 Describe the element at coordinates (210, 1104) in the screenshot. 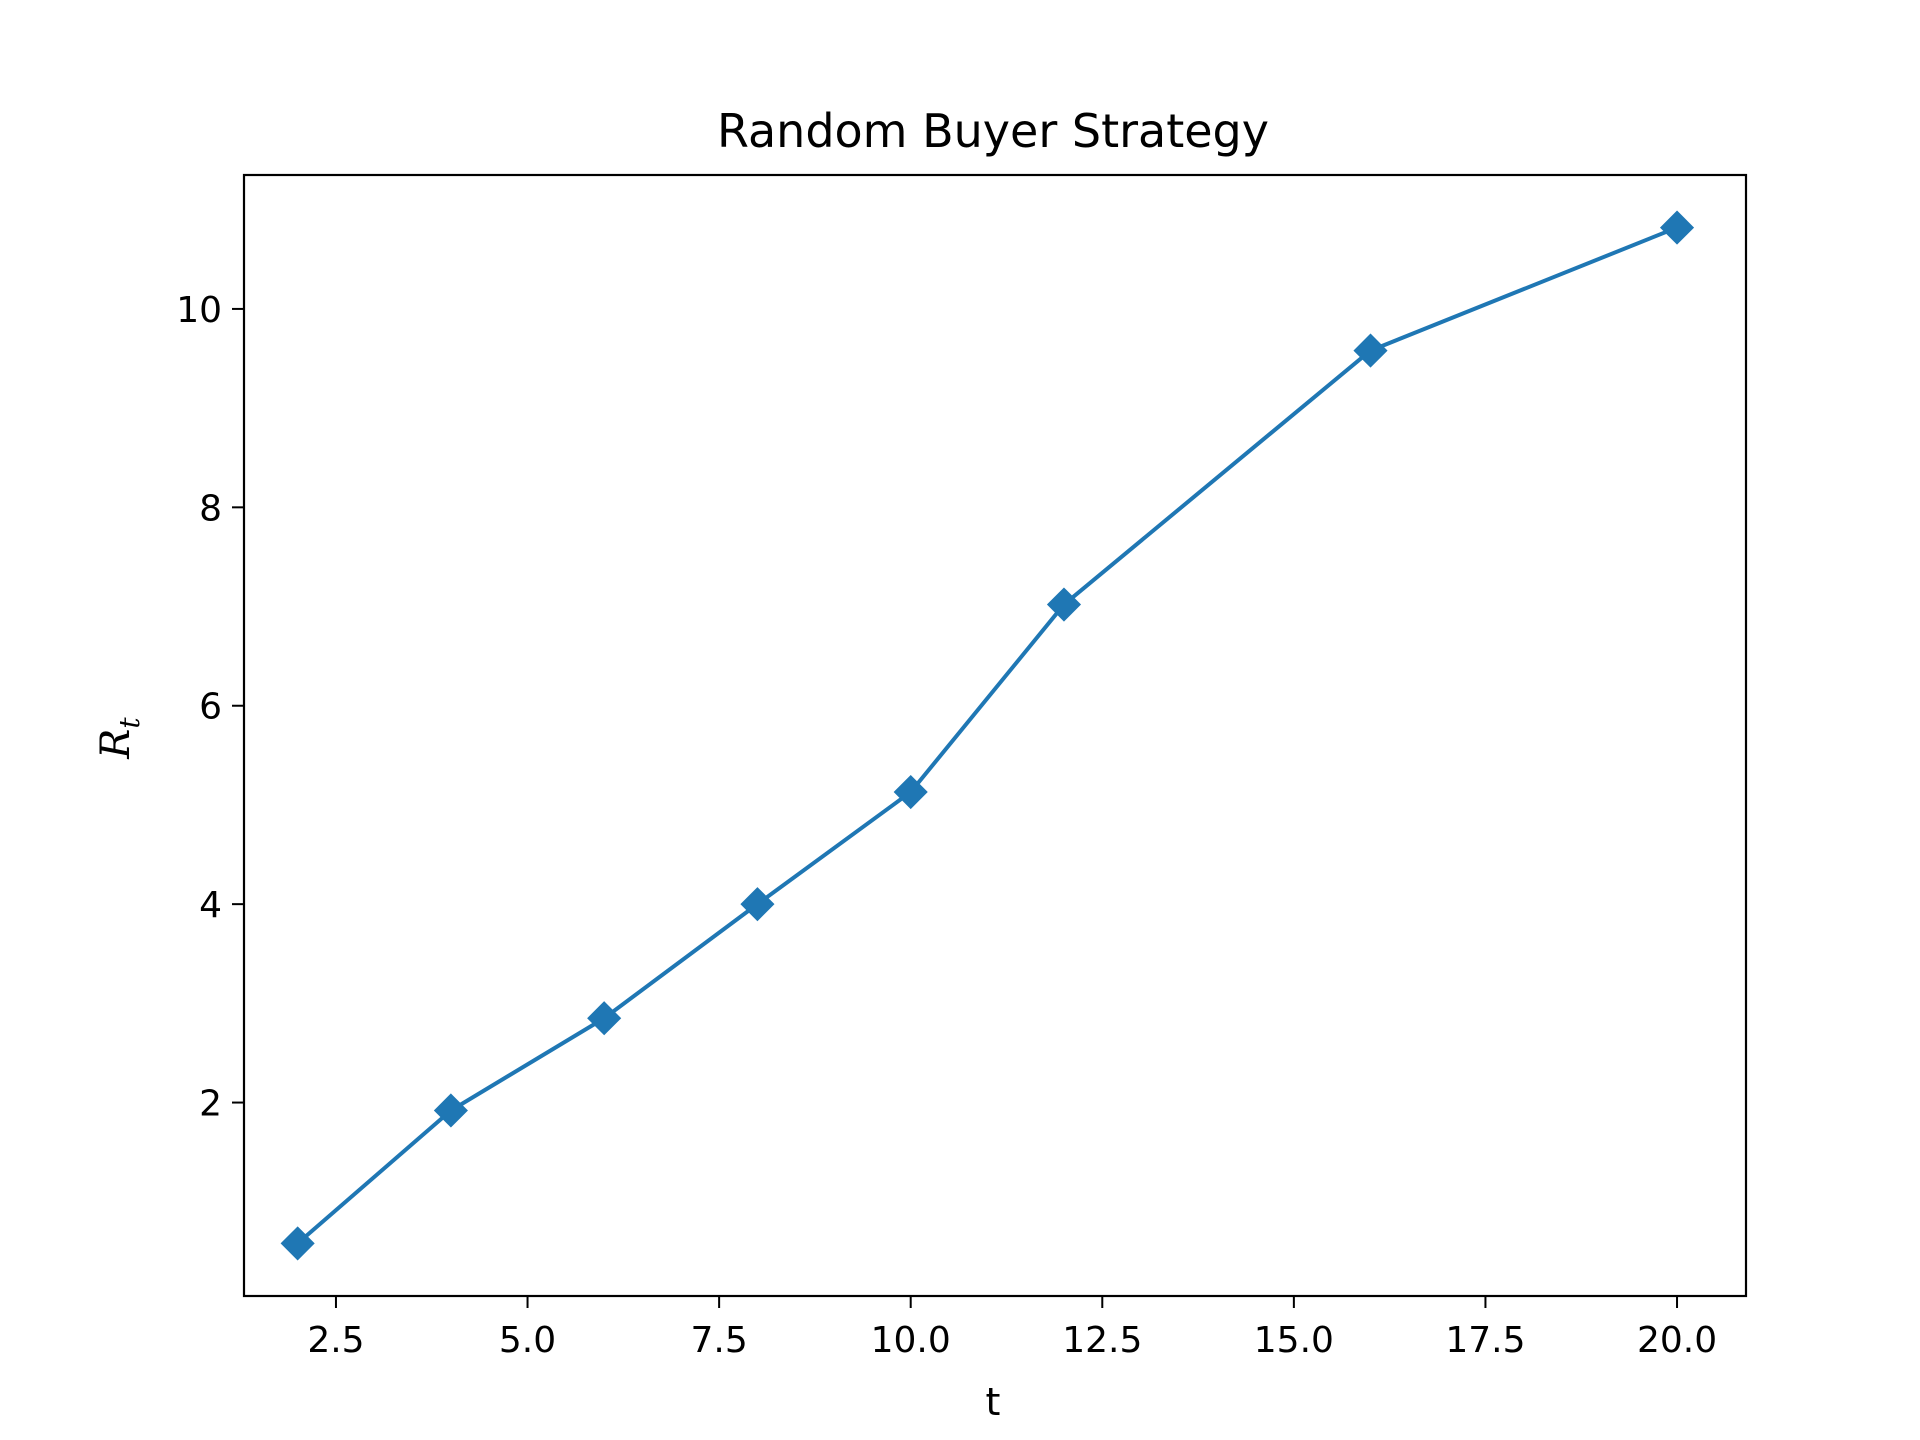

I see `y-tick-label: 2` at that location.